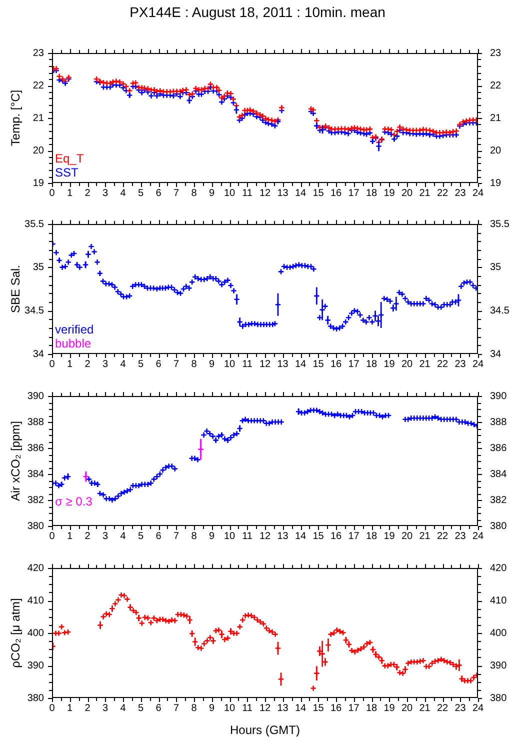 This screenshot has width=515, height=739. What do you see at coordinates (496, 268) in the screenshot?
I see `y2-tick-label: 35` at bounding box center [496, 268].